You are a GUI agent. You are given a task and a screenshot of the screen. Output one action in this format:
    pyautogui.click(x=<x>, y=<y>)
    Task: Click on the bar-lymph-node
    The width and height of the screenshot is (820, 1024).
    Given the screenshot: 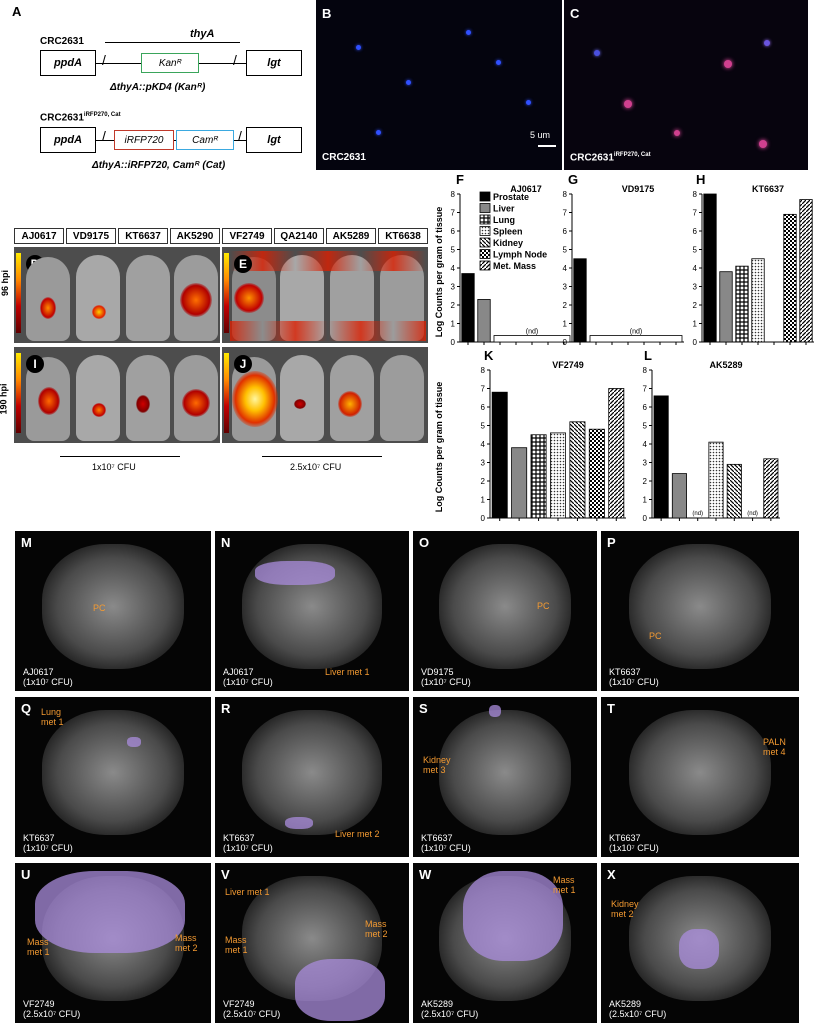 What is the action you would take?
    pyautogui.click(x=596, y=473)
    